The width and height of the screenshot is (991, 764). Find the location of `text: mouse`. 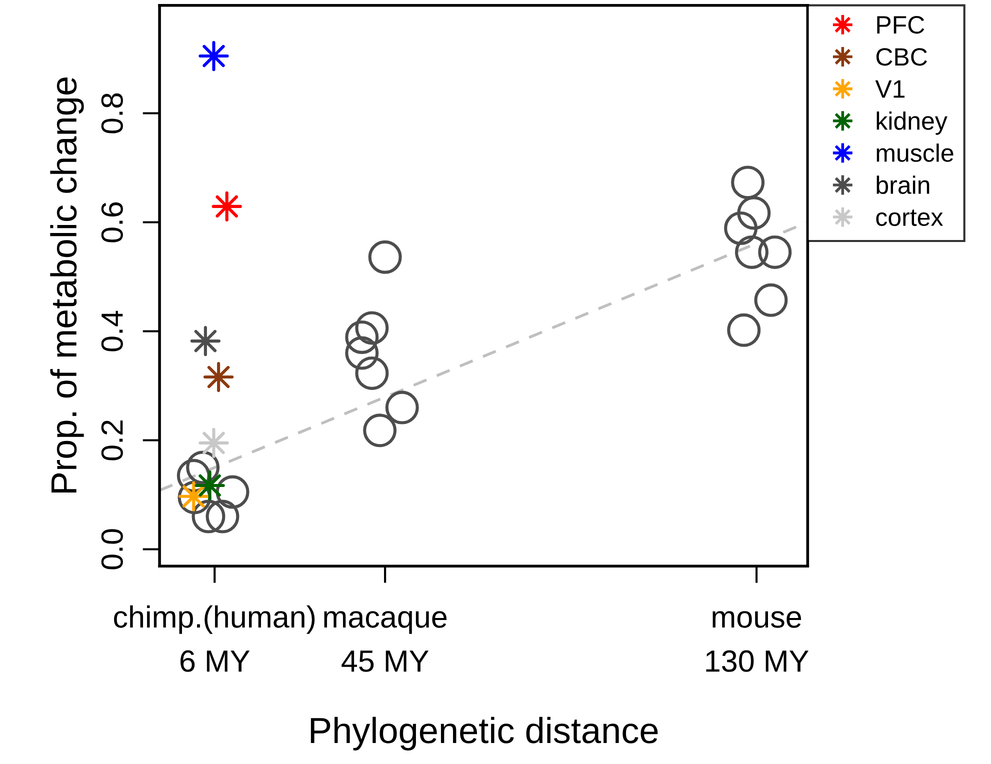

text: mouse is located at coordinates (757, 619).